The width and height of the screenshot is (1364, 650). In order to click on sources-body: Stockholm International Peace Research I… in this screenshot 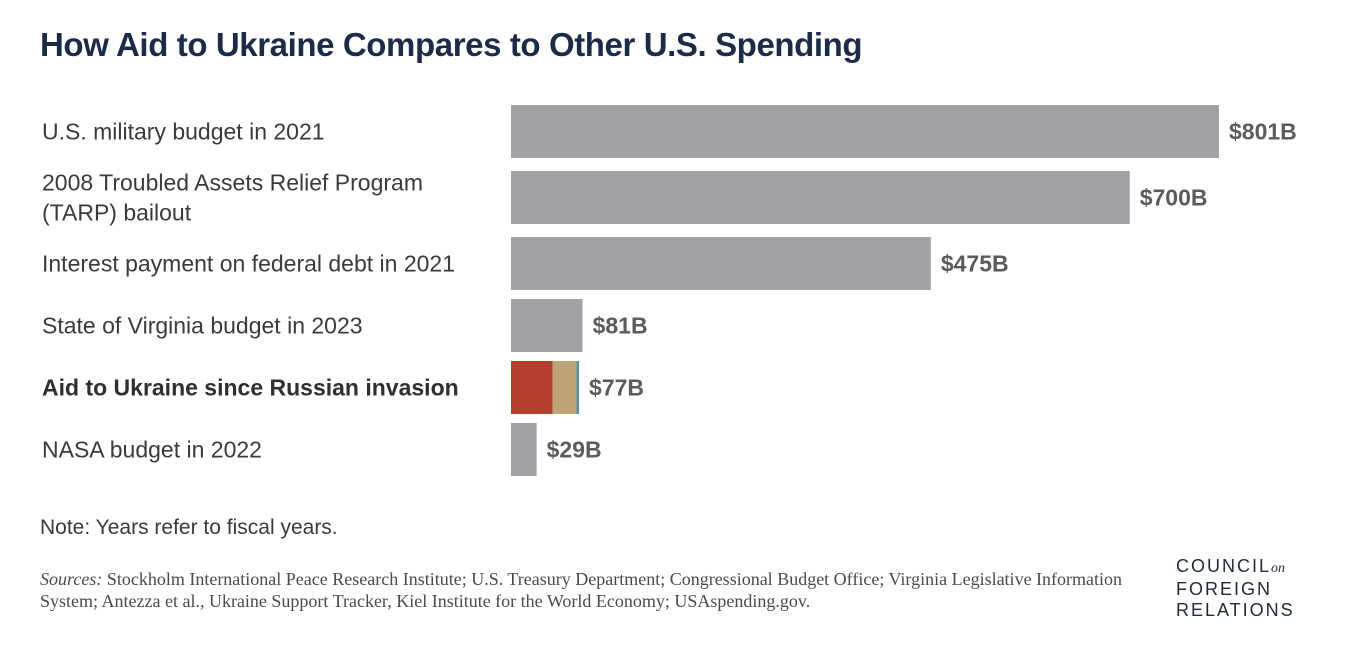, I will do `click(581, 590)`.